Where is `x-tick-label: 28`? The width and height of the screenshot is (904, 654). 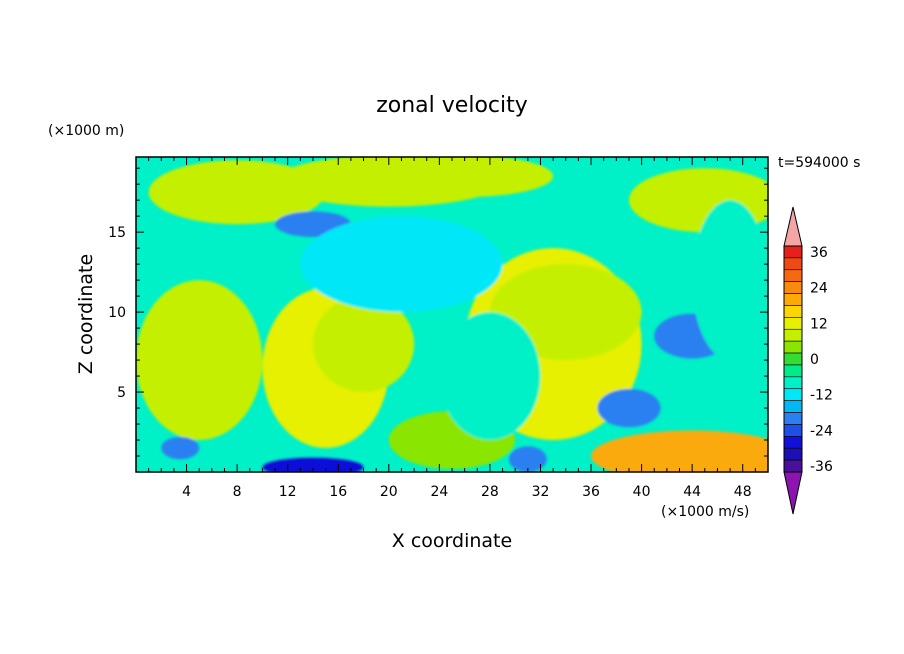 x-tick-label: 28 is located at coordinates (490, 492).